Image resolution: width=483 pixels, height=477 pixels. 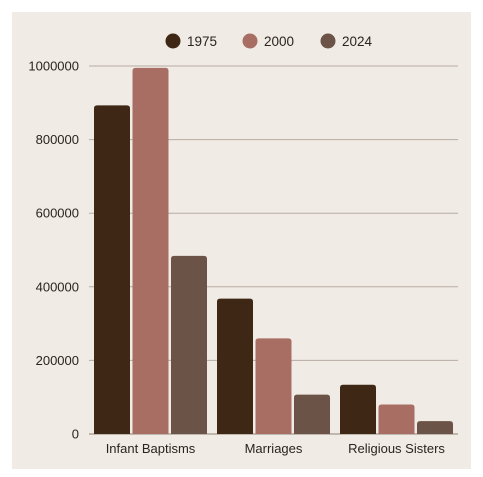 I want to click on legend: 1975 2000 2024, so click(x=269, y=41).